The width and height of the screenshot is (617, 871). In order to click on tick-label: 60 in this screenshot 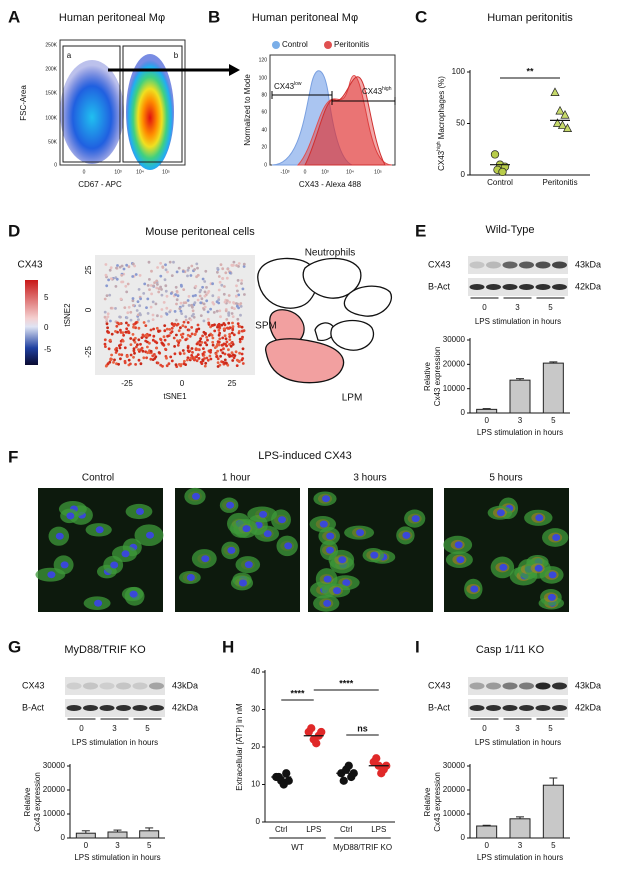, I will do `click(264, 112)`.